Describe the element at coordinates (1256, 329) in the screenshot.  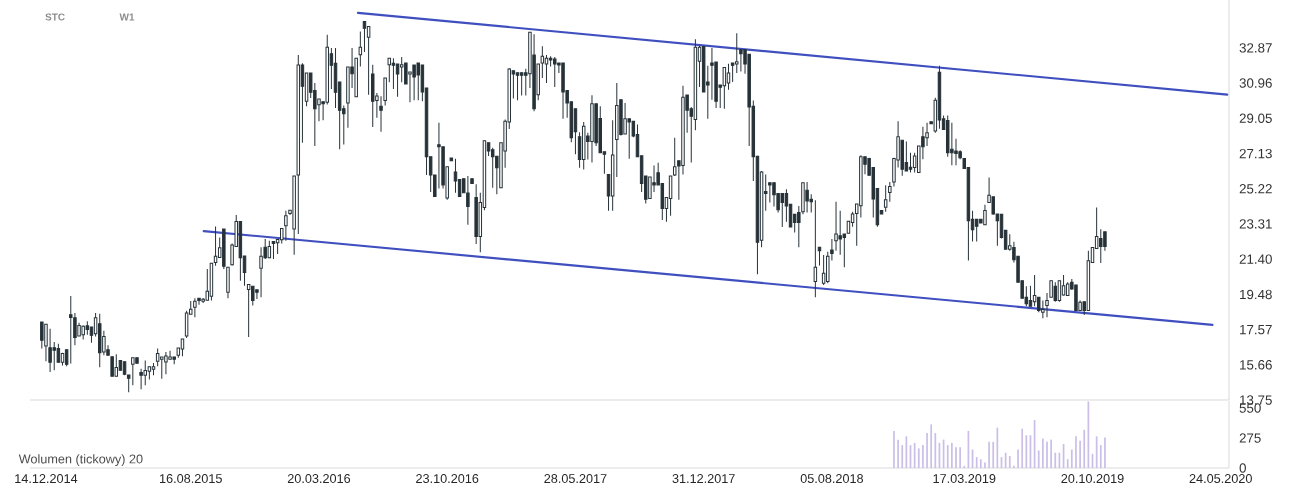
I see `y-tick-label: 17.57` at that location.